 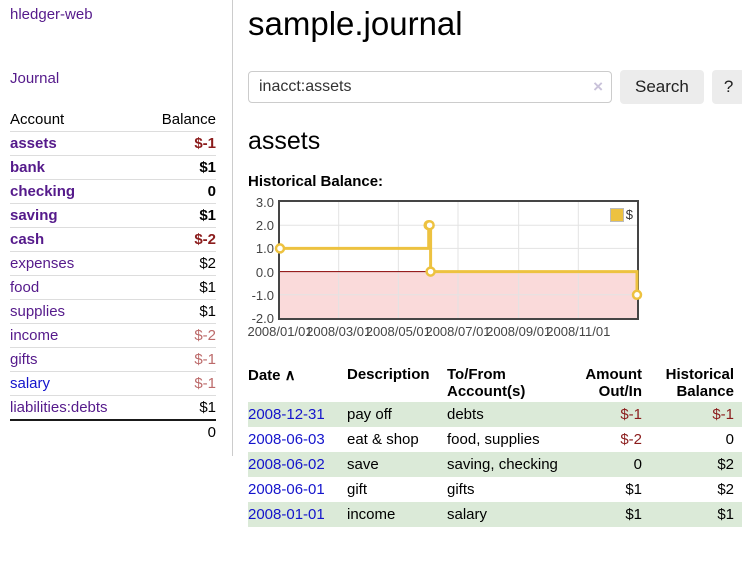 What do you see at coordinates (726, 87) in the screenshot?
I see `help-button: ?` at bounding box center [726, 87].